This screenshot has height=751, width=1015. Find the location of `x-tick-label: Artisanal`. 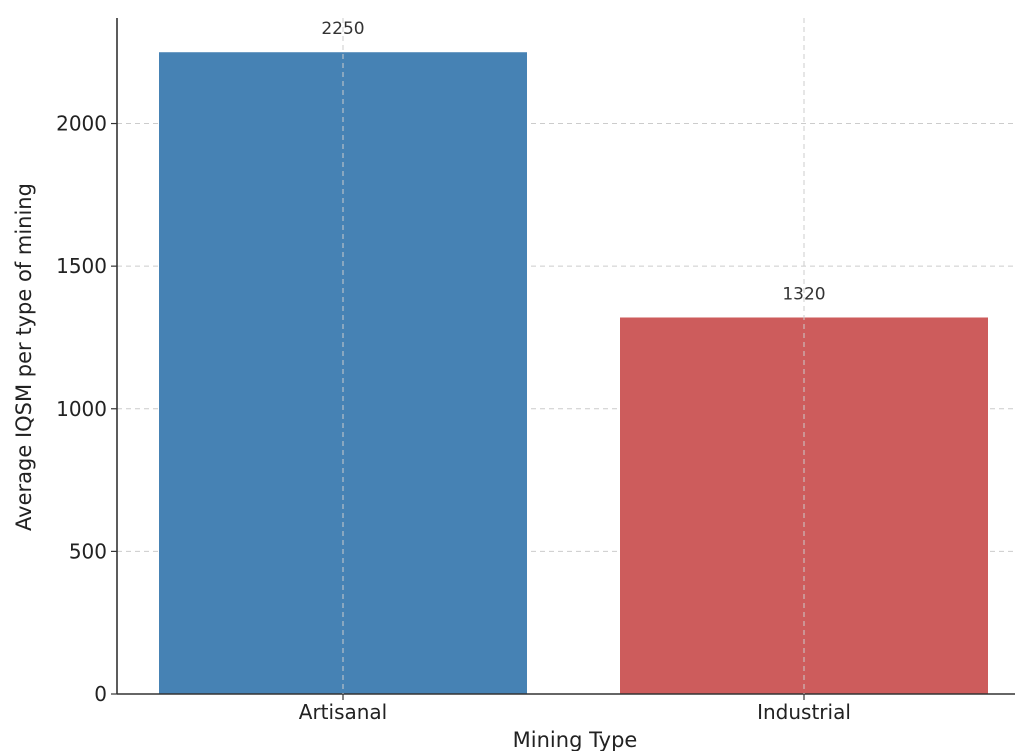

x-tick-label: Artisanal is located at coordinates (343, 712).